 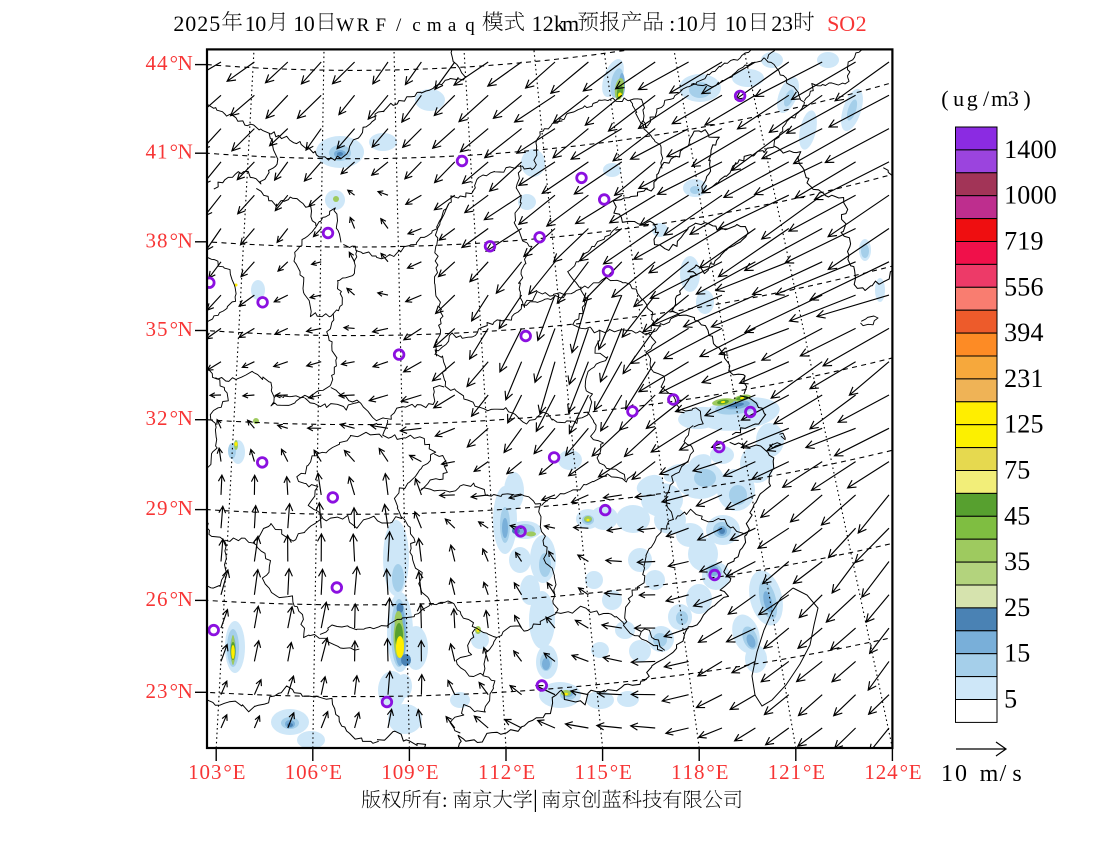 What do you see at coordinates (363, 25) in the screenshot?
I see `svg-text: R` at bounding box center [363, 25].